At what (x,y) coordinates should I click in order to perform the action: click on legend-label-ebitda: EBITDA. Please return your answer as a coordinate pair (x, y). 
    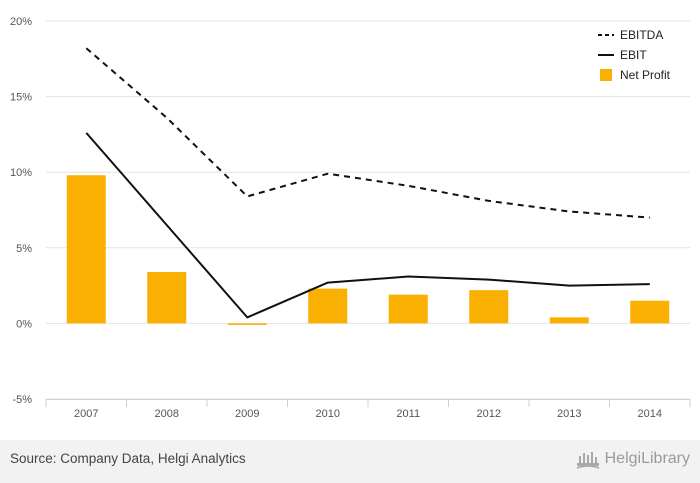
    Looking at the image, I should click on (641, 35).